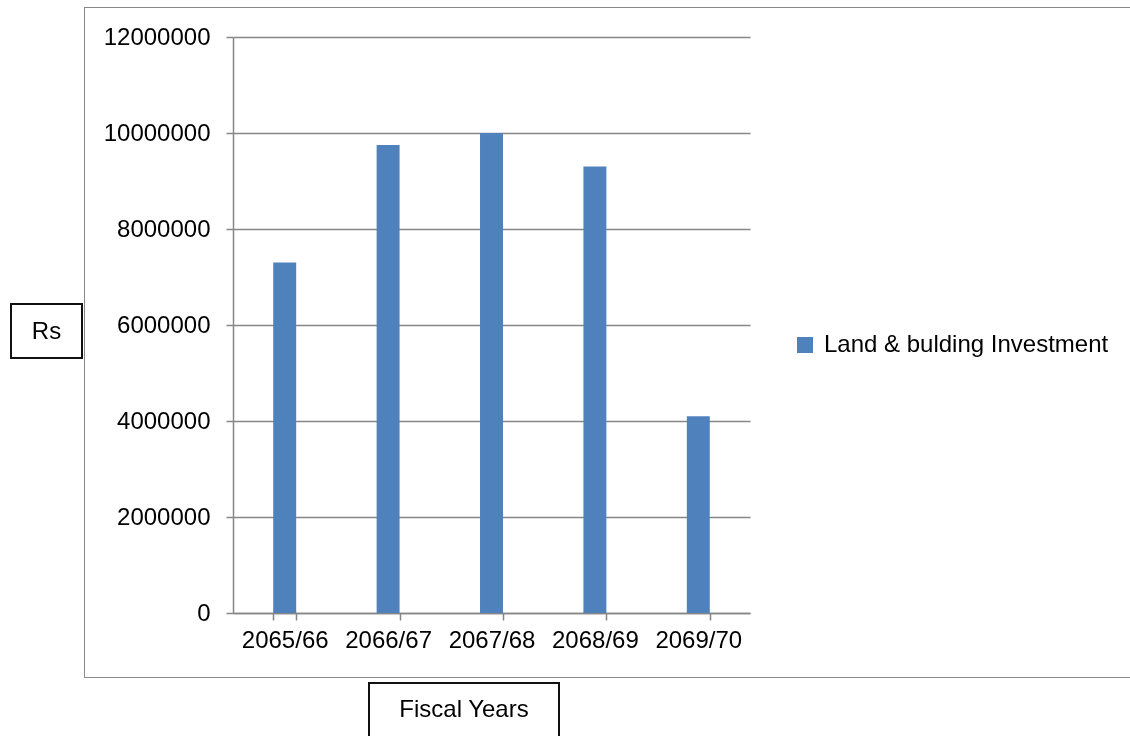 The height and width of the screenshot is (736, 1130). What do you see at coordinates (157, 132) in the screenshot?
I see `y-tick-label: 10000000` at bounding box center [157, 132].